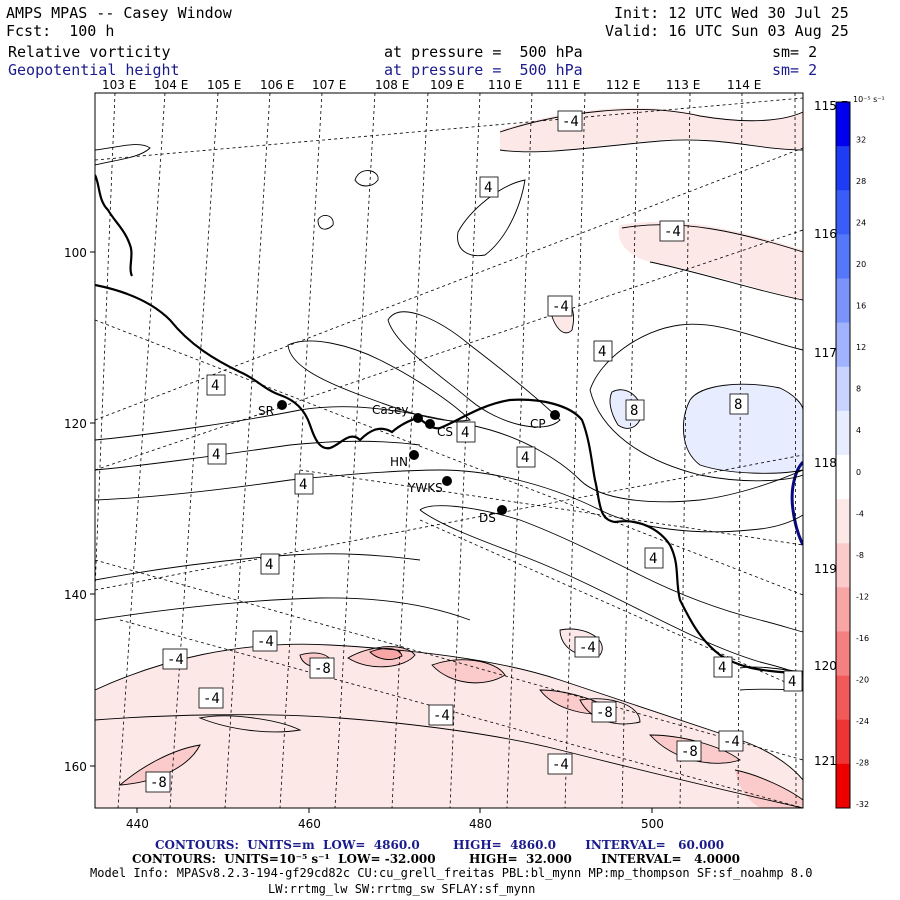 The image size is (900, 900). I want to click on colorbar-label: 4, so click(858, 430).